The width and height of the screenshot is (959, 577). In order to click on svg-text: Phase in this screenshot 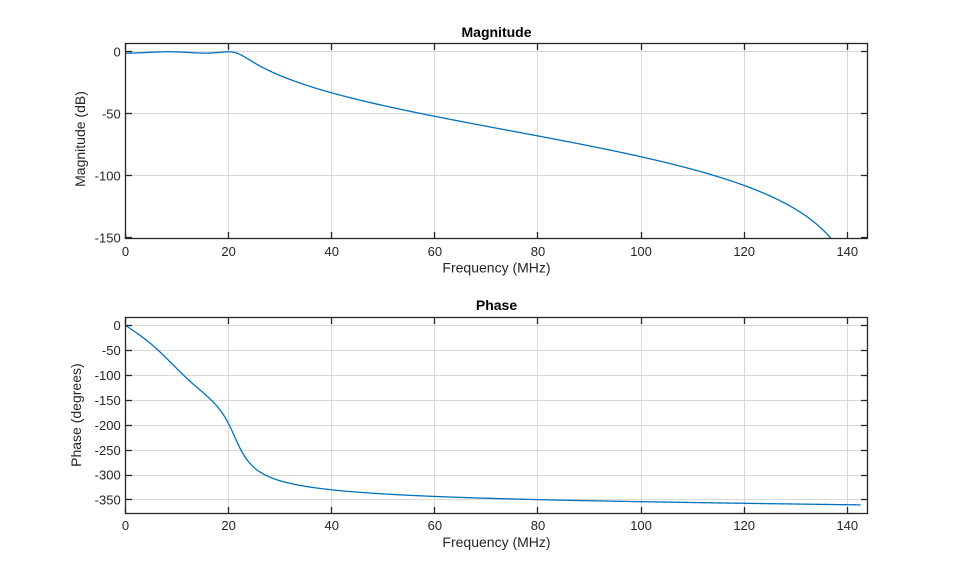, I will do `click(496, 305)`.